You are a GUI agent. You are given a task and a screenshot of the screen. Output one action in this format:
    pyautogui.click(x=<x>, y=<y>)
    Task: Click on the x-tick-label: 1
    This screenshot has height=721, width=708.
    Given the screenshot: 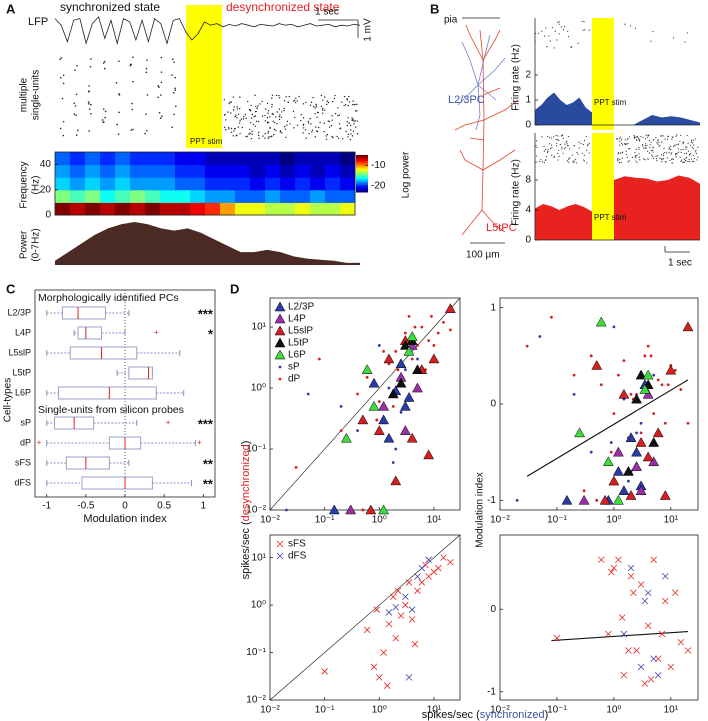 What is the action you would take?
    pyautogui.click(x=203, y=506)
    